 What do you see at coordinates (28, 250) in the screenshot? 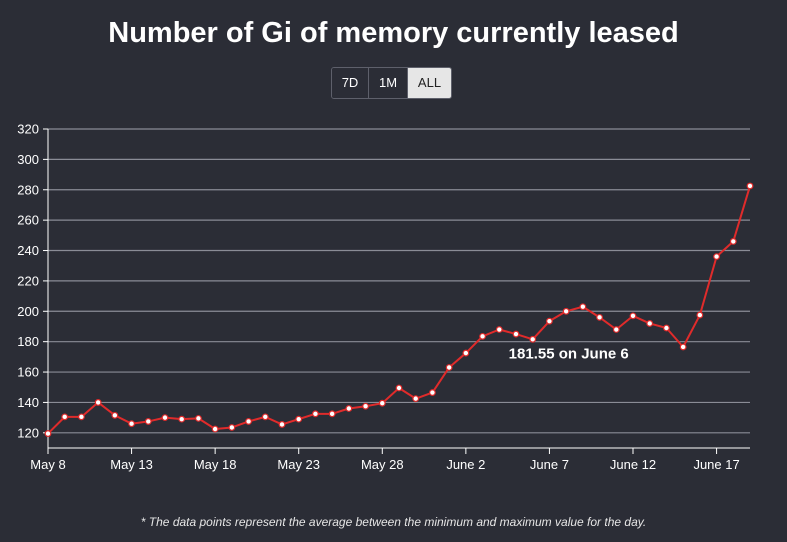
I see `y-tick-label: 240` at bounding box center [28, 250].